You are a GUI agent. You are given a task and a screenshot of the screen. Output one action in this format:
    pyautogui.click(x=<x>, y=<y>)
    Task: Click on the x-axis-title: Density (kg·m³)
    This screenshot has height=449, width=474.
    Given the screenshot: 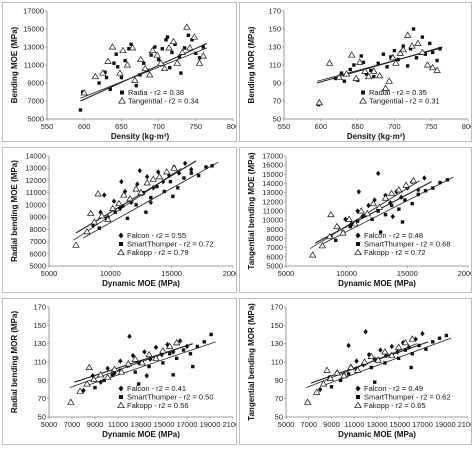 What is the action you would take?
    pyautogui.click(x=140, y=136)
    